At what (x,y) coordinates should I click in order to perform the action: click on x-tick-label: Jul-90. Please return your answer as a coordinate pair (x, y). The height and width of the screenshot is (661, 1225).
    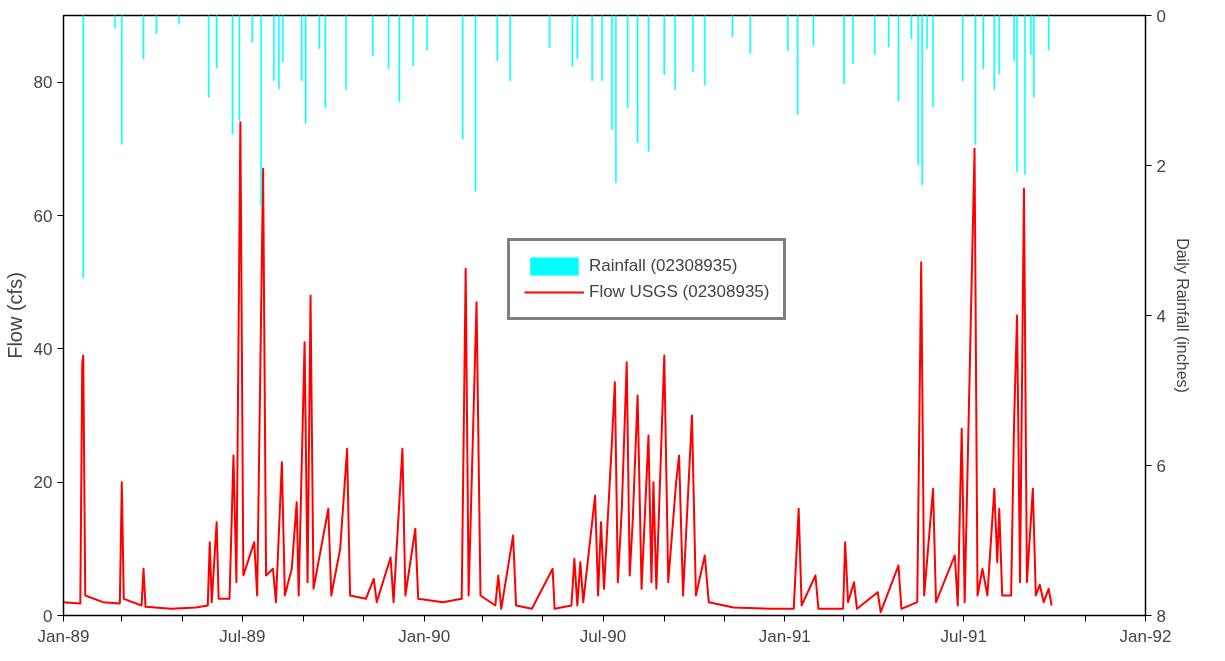
    Looking at the image, I should click on (603, 636).